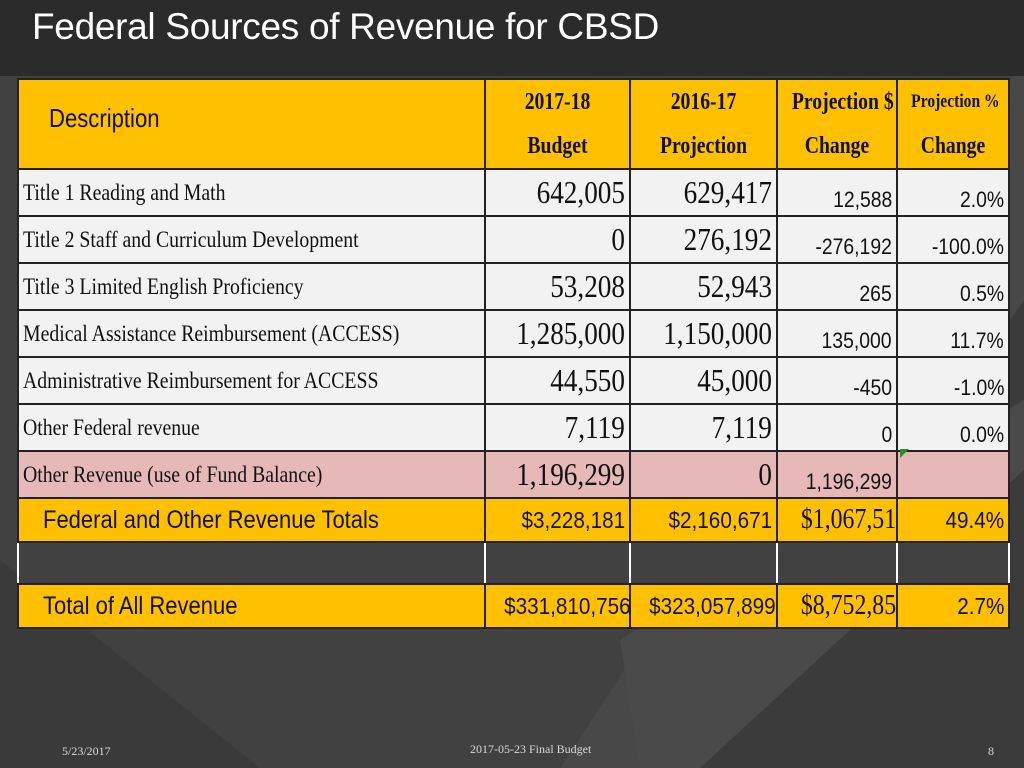 The height and width of the screenshot is (768, 1024). Describe the element at coordinates (953, 192) in the screenshot. I see `row-percent: 2.0%` at that location.